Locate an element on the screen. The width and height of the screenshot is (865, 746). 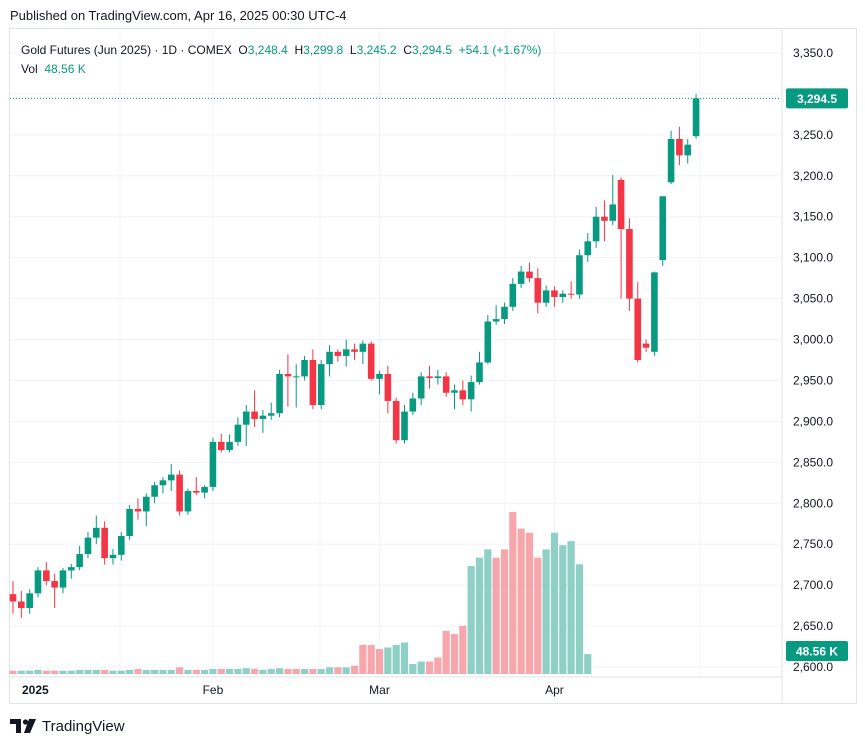
y-tick-label: 2,750.0 is located at coordinates (813, 544).